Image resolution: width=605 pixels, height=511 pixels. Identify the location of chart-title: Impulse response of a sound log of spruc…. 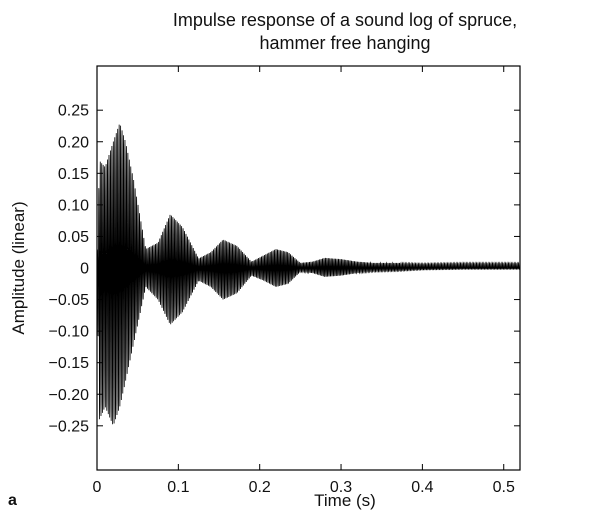
(345, 20).